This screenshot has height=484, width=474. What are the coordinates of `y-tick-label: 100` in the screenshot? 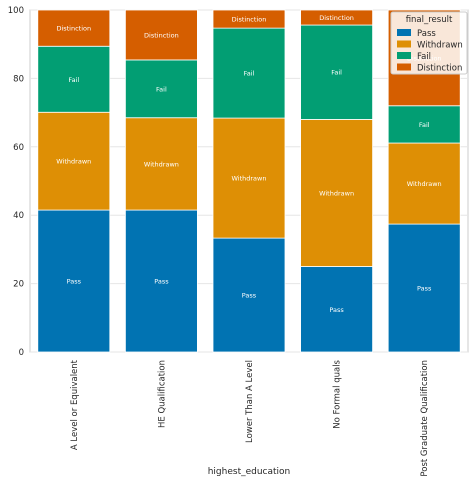 It's located at (16, 11).